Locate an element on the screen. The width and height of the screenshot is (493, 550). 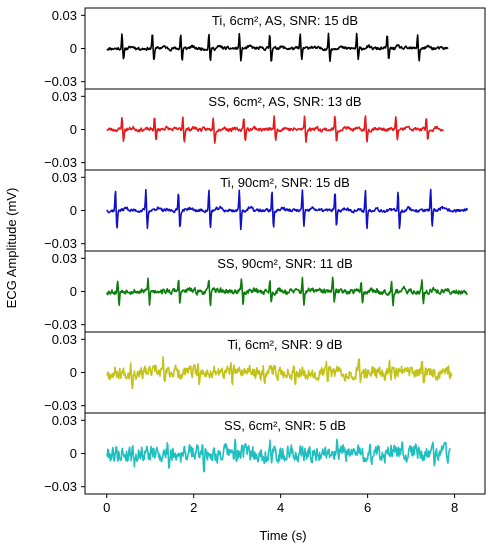
panel-title: Ti, 90cm², SNR: 15 dB is located at coordinates (285, 182).